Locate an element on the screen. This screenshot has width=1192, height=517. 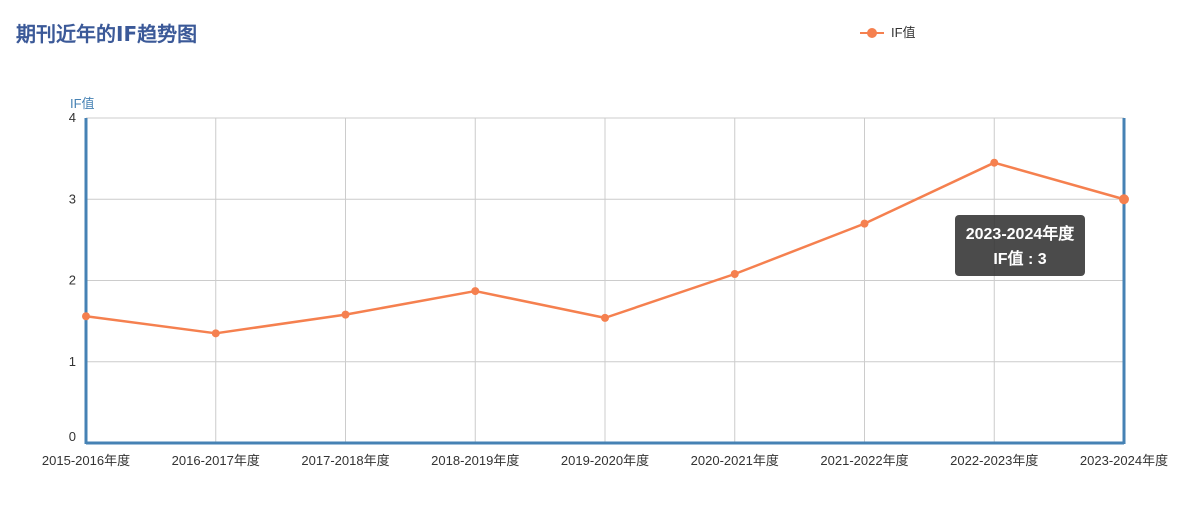
x-tick-label: 2020-2021年度 is located at coordinates (735, 460).